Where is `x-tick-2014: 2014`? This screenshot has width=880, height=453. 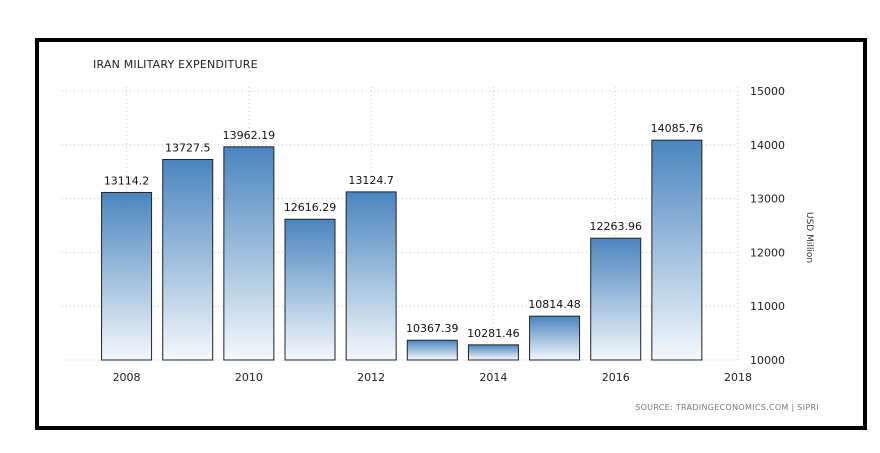 x-tick-2014: 2014 is located at coordinates (493, 377).